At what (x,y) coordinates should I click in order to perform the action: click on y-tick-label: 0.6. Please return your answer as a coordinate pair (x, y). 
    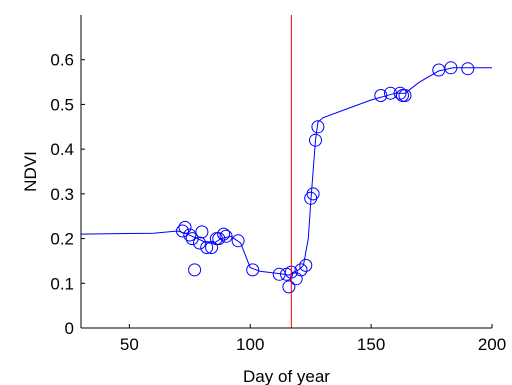
    Looking at the image, I should click on (62, 60).